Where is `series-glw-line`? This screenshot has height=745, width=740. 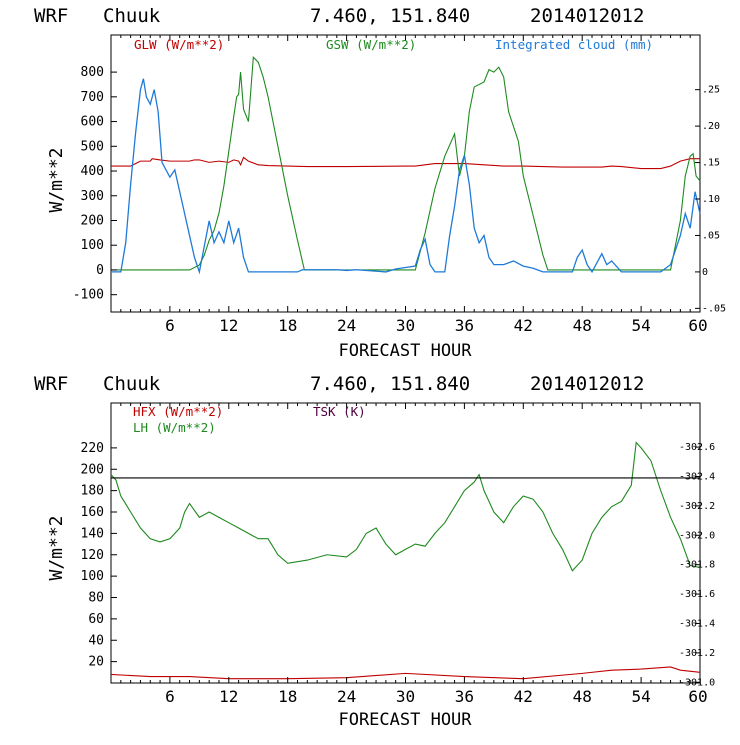 series-glw-line is located at coordinates (405, 163).